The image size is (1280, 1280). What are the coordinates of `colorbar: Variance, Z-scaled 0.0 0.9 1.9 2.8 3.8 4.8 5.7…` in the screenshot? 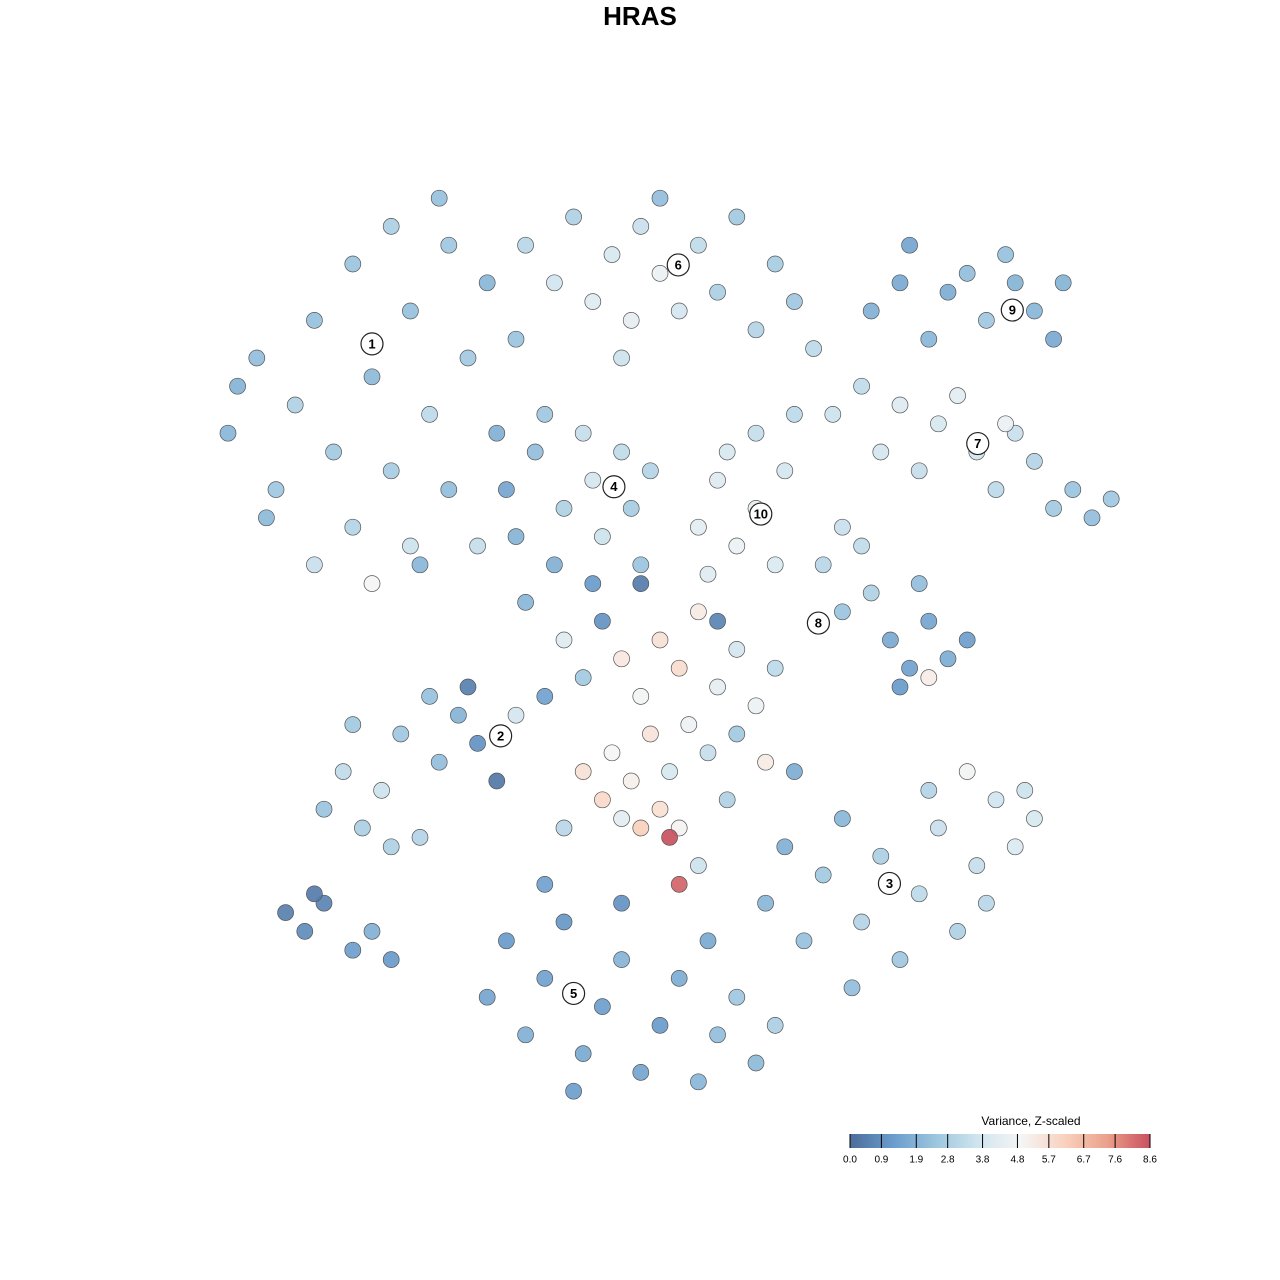 It's located at (1000, 1139).